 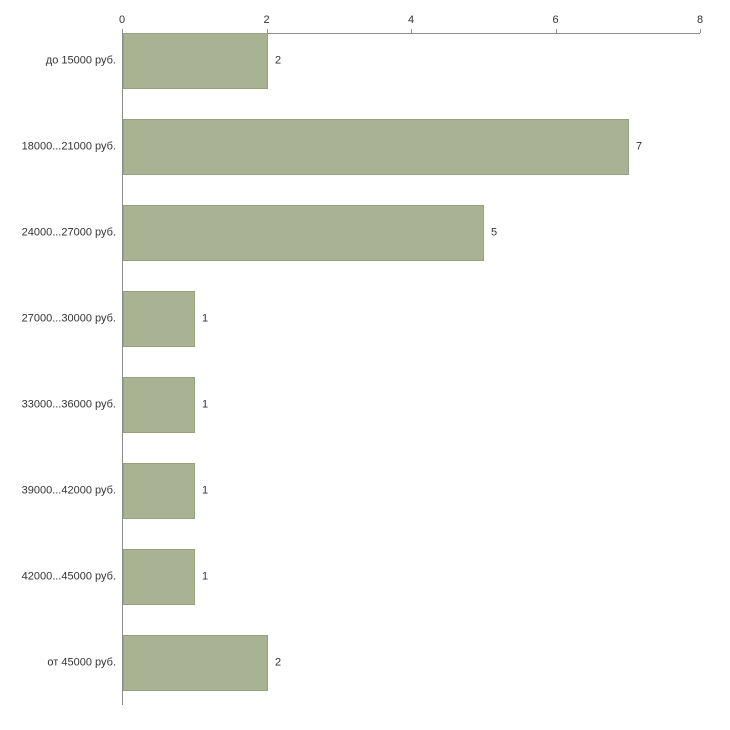 What do you see at coordinates (68, 146) in the screenshot?
I see `category-label: 18000...21000 руб.` at bounding box center [68, 146].